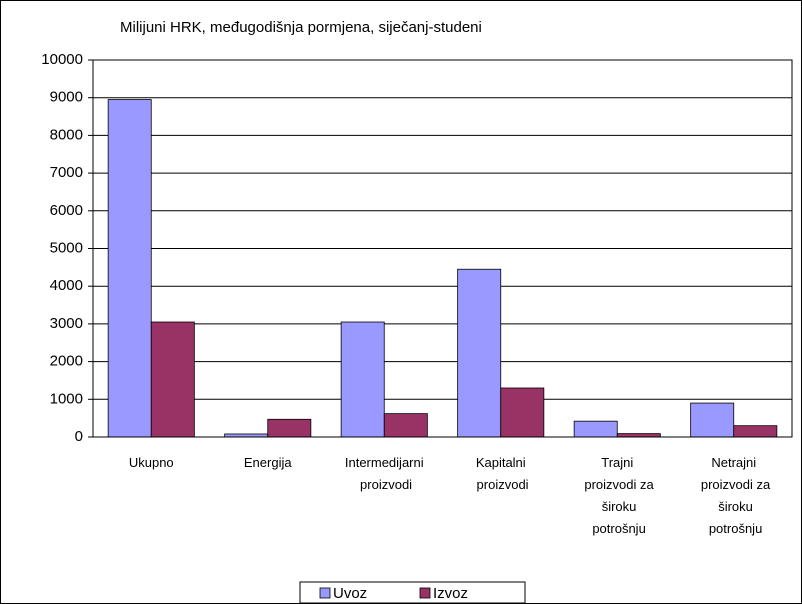  Describe the element at coordinates (618, 495) in the screenshot. I see `x-tick-label: Trajni proizvodi za široku potrošnju` at that location.